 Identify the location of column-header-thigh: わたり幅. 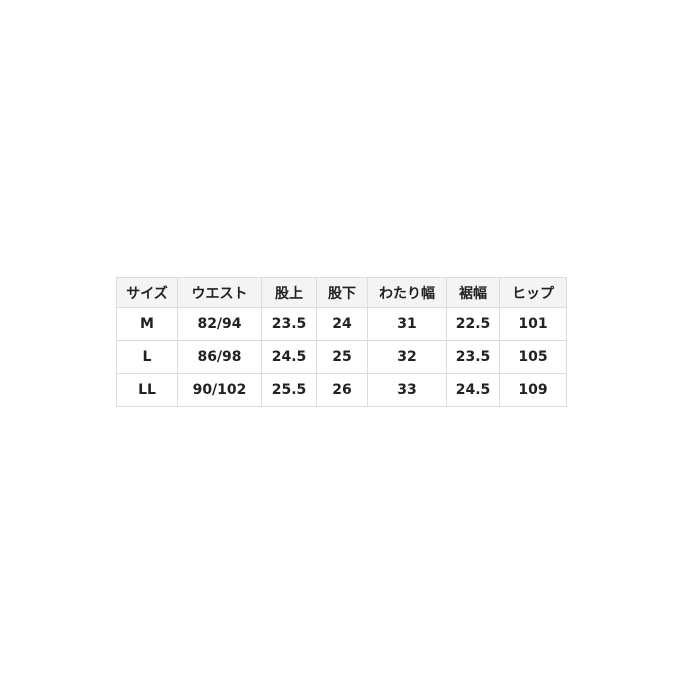
(407, 292).